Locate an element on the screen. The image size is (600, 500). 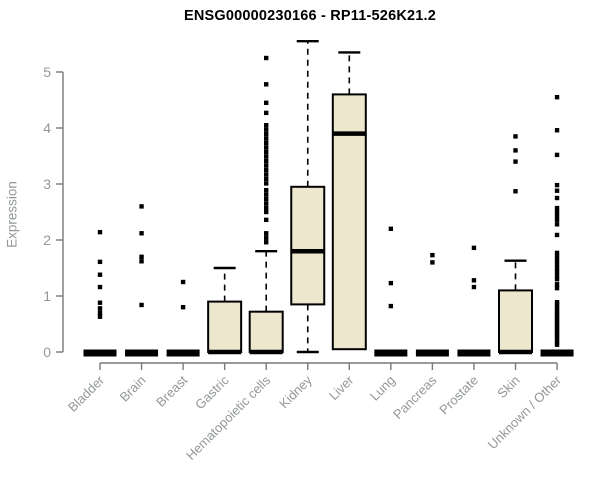
x-tick-label: Breast is located at coordinates (171, 390).